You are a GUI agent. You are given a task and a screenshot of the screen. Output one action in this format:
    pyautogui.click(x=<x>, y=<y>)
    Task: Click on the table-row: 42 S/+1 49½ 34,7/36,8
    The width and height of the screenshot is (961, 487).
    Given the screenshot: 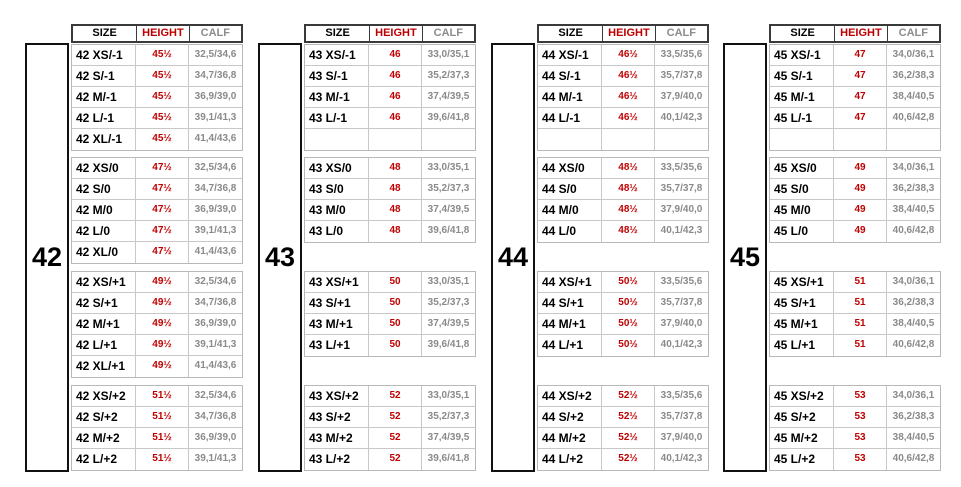 What is the action you would take?
    pyautogui.click(x=157, y=303)
    